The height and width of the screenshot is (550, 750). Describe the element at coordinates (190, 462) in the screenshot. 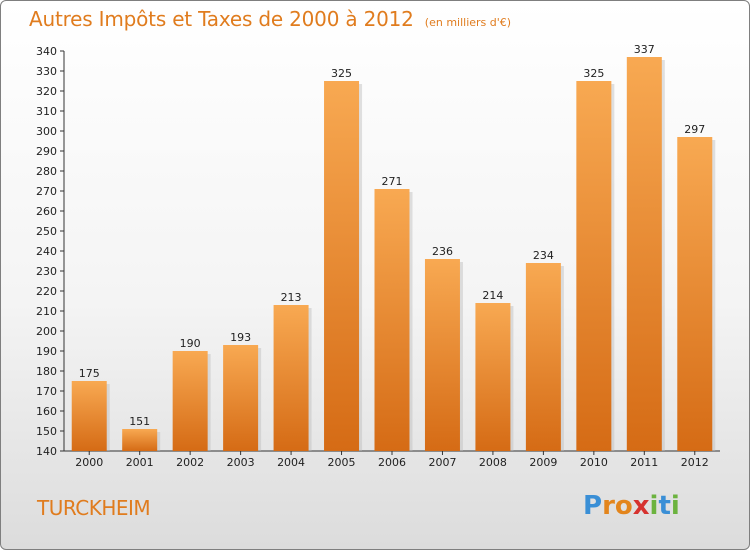

I see `x-tick-label: 2002` at that location.